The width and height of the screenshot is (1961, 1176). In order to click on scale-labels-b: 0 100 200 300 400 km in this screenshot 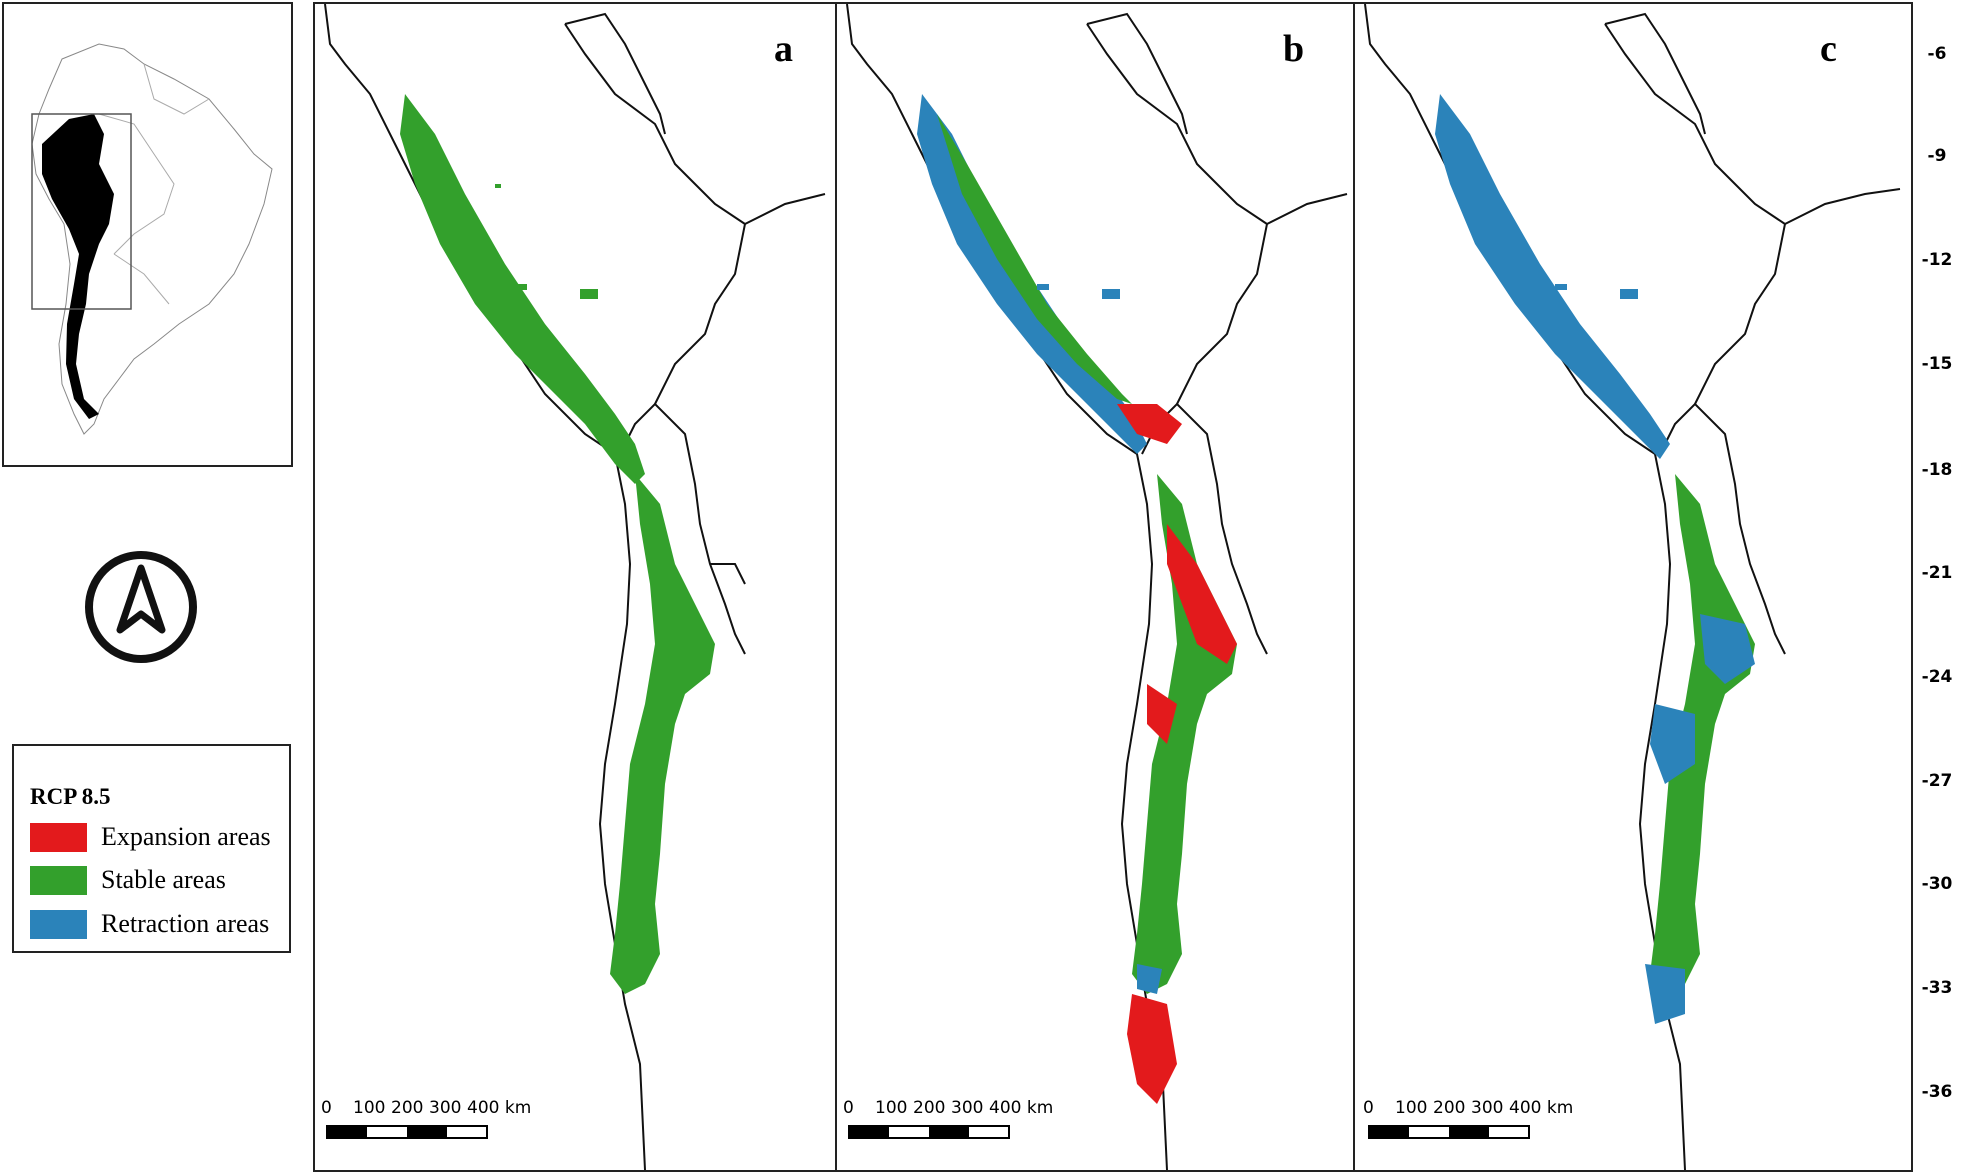, I will do `click(948, 1108)`.